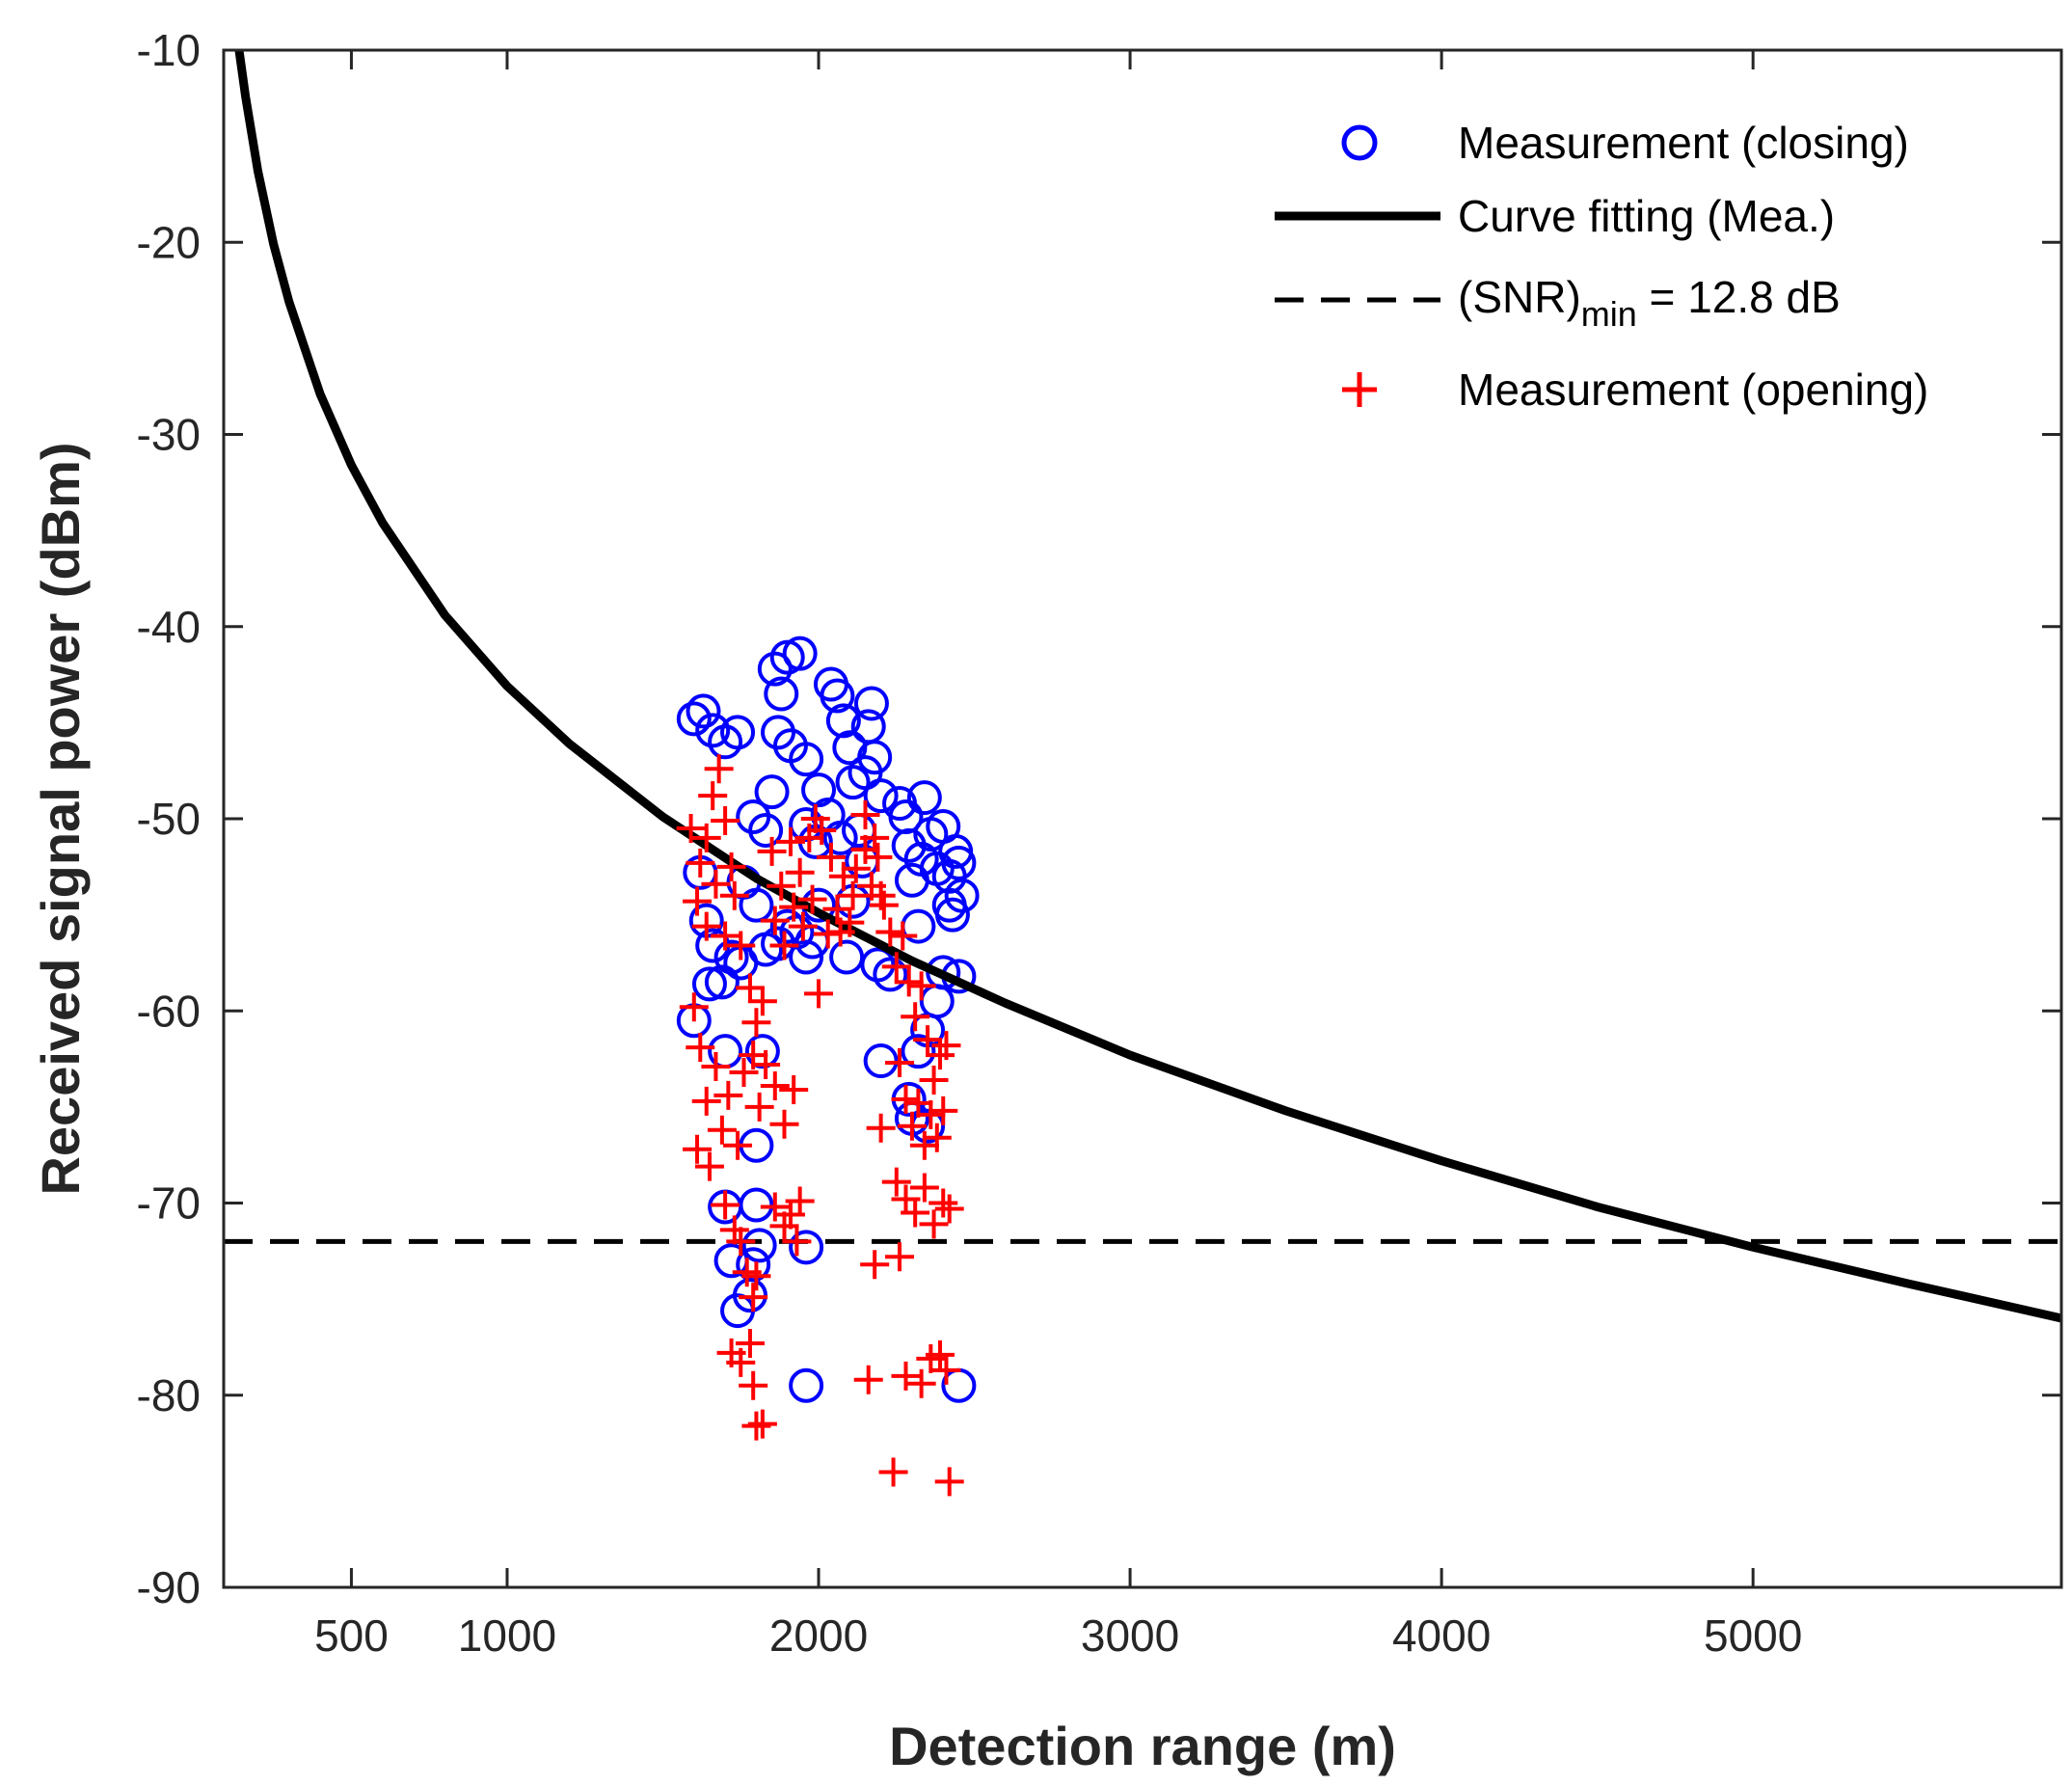  I want to click on y-tick-label: -90, so click(169, 1587).